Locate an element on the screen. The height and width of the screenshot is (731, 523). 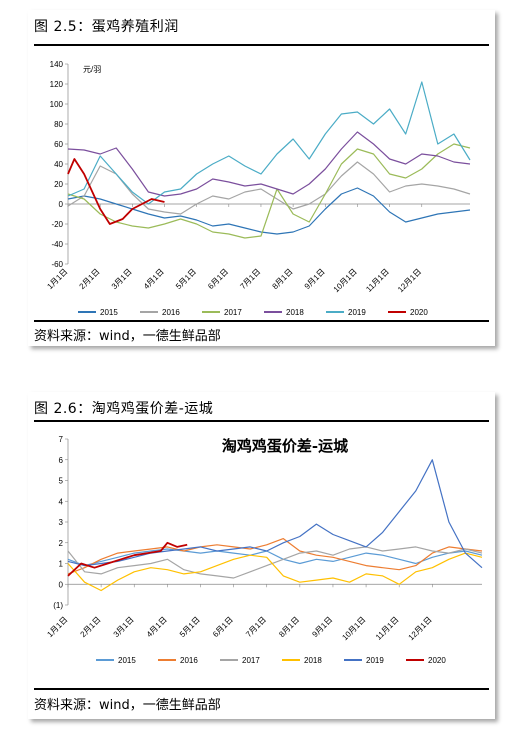
y-tick-label: 120 is located at coordinates (57, 84).